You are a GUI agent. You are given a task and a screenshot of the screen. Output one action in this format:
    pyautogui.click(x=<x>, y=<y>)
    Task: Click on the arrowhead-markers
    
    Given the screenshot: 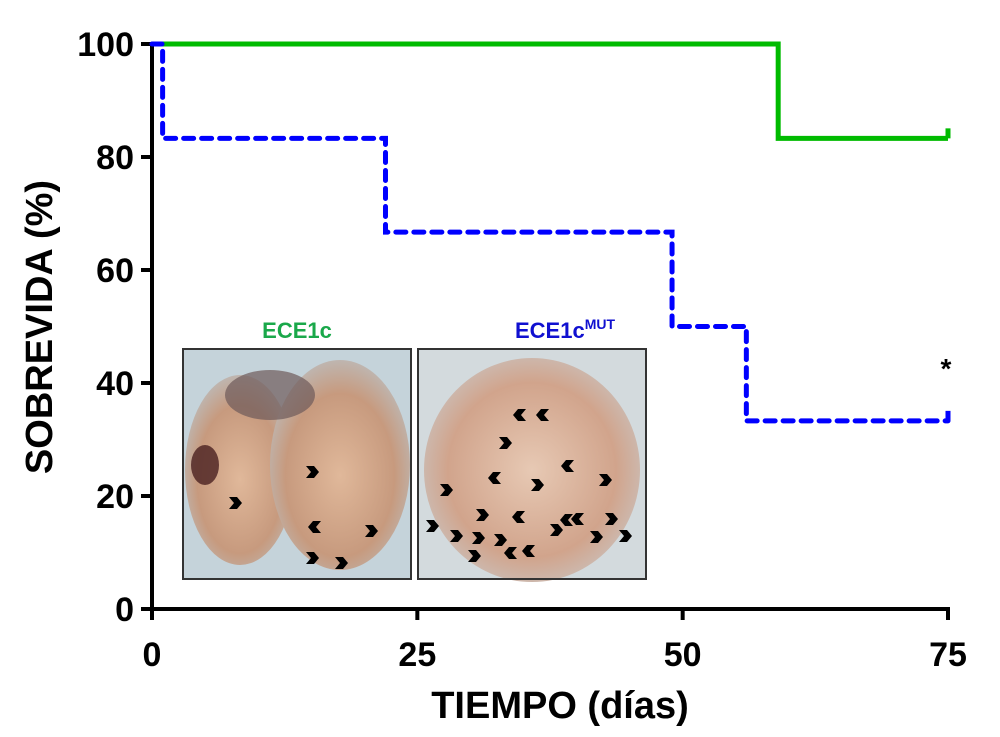 What is the action you would take?
    pyautogui.click(x=430, y=489)
    